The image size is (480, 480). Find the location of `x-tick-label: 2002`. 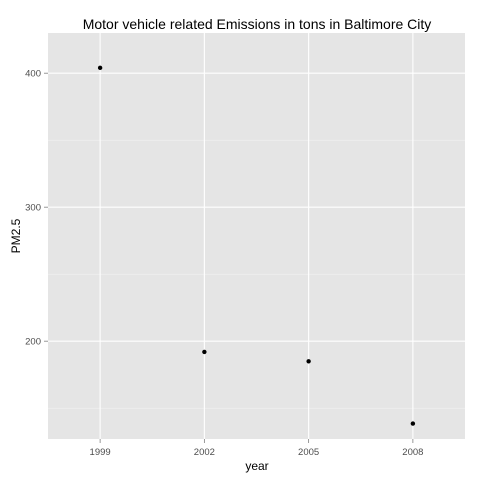

x-tick-label: 2002 is located at coordinates (204, 452).